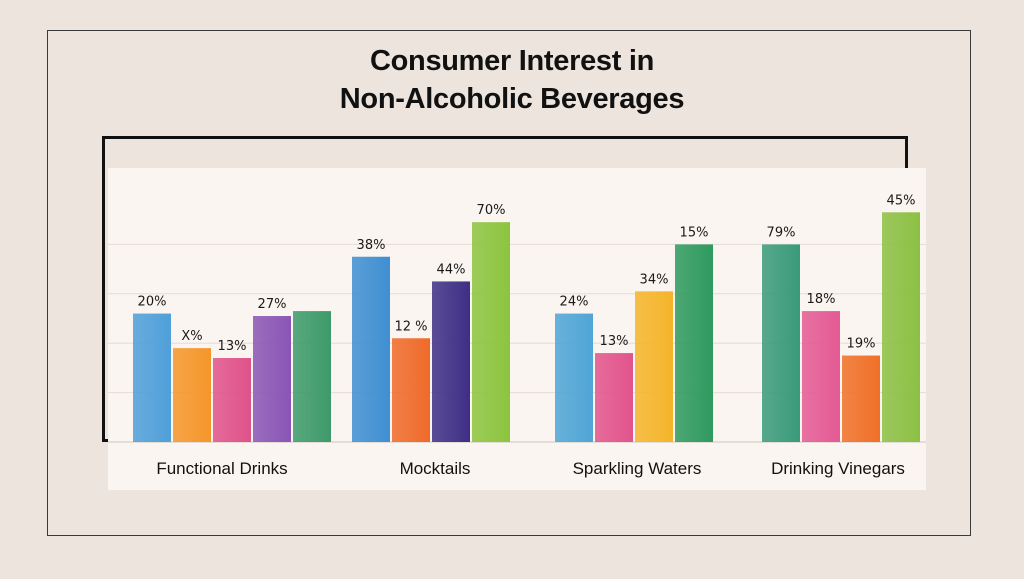 The image size is (1024, 579). What do you see at coordinates (574, 302) in the screenshot?
I see `bar-value-label-2-0: 24%` at bounding box center [574, 302].